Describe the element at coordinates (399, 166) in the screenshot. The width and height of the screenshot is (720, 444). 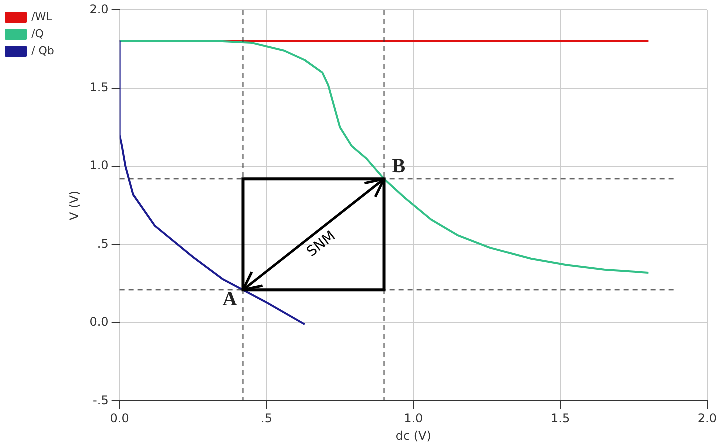
I see `annotation: B` at that location.